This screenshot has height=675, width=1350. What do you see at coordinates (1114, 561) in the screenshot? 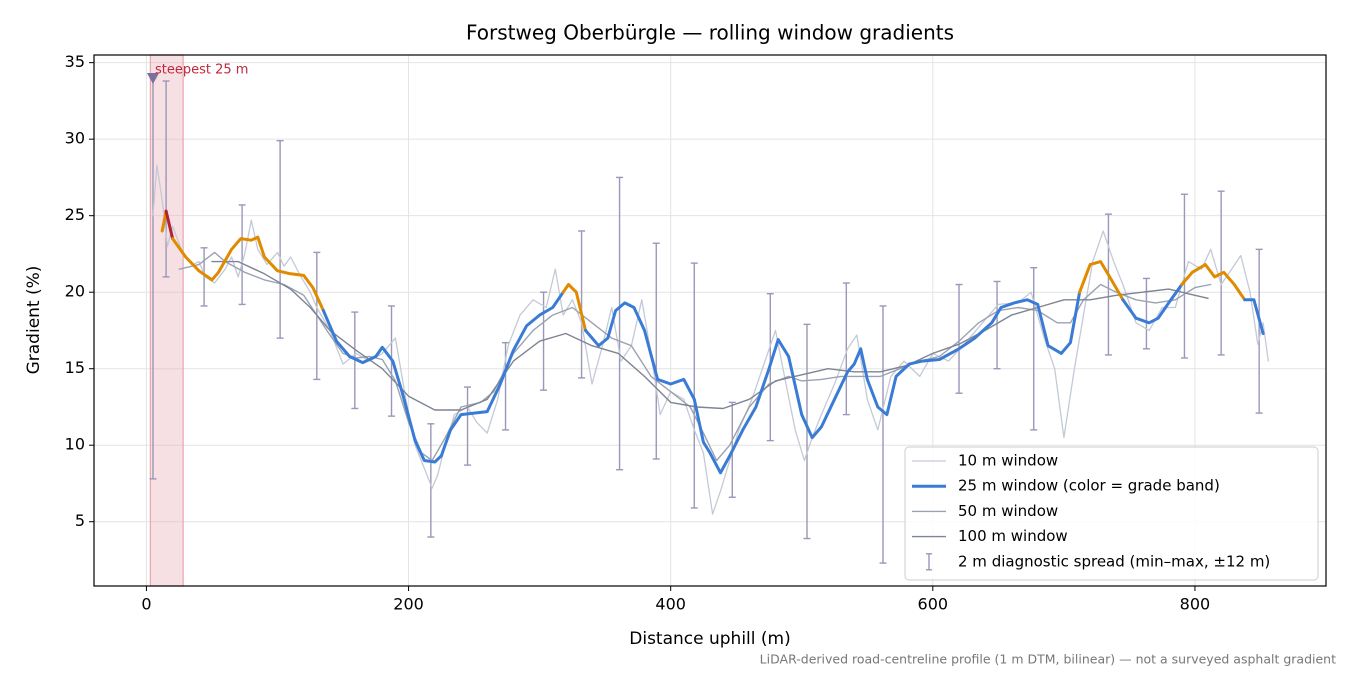
I see `legend-label: 2 m diagnostic spread (min–max, ±12 m)` at bounding box center [1114, 561].